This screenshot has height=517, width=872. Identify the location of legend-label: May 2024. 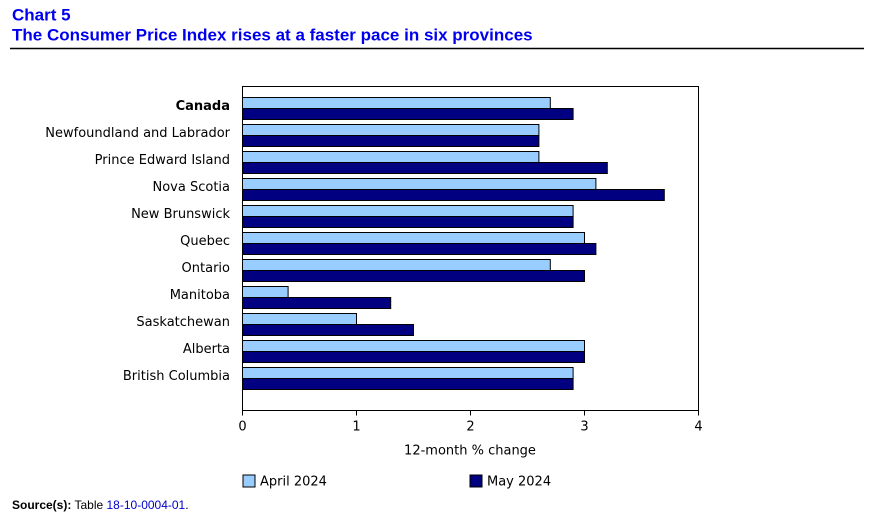
(519, 482).